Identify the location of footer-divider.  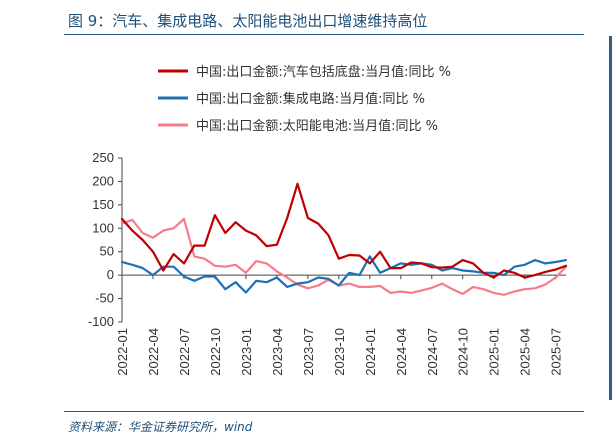
(324, 411).